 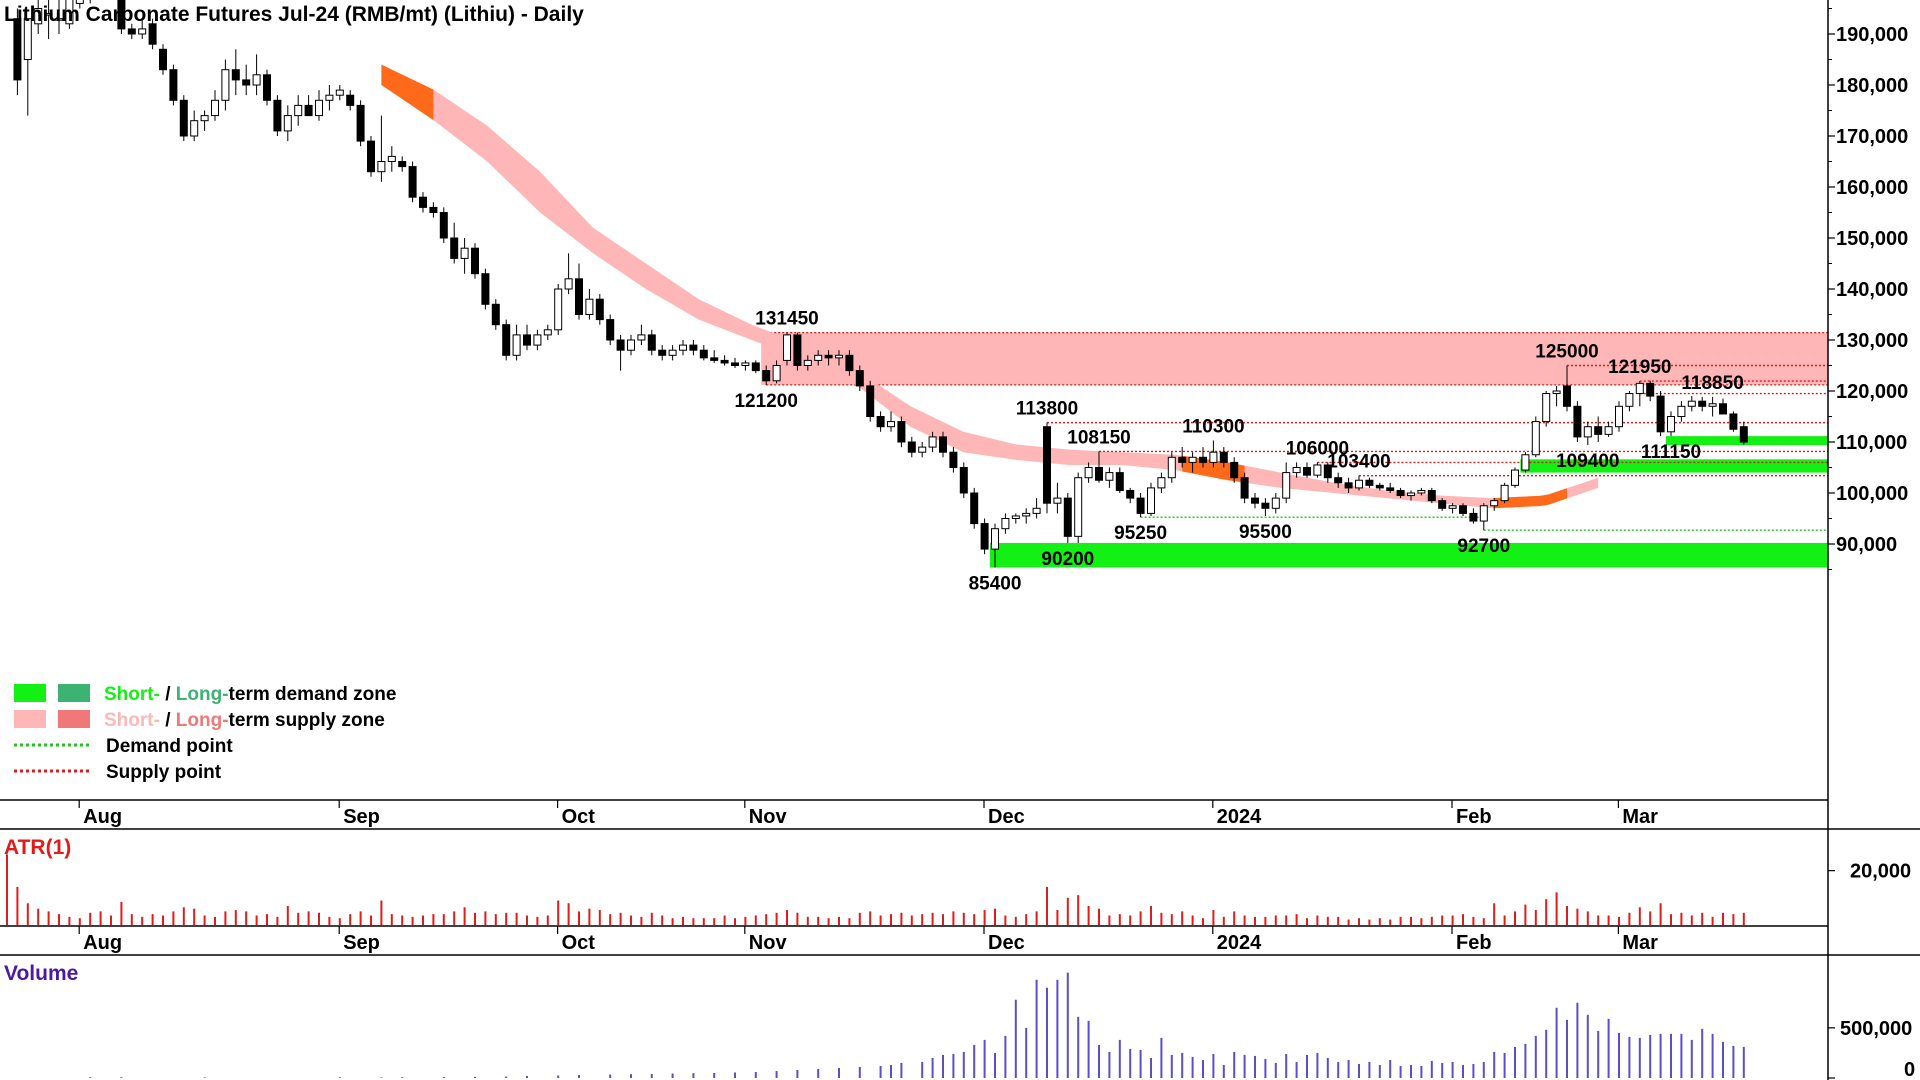 What do you see at coordinates (102, 943) in the screenshot?
I see `month-label-Aug: Aug` at bounding box center [102, 943].